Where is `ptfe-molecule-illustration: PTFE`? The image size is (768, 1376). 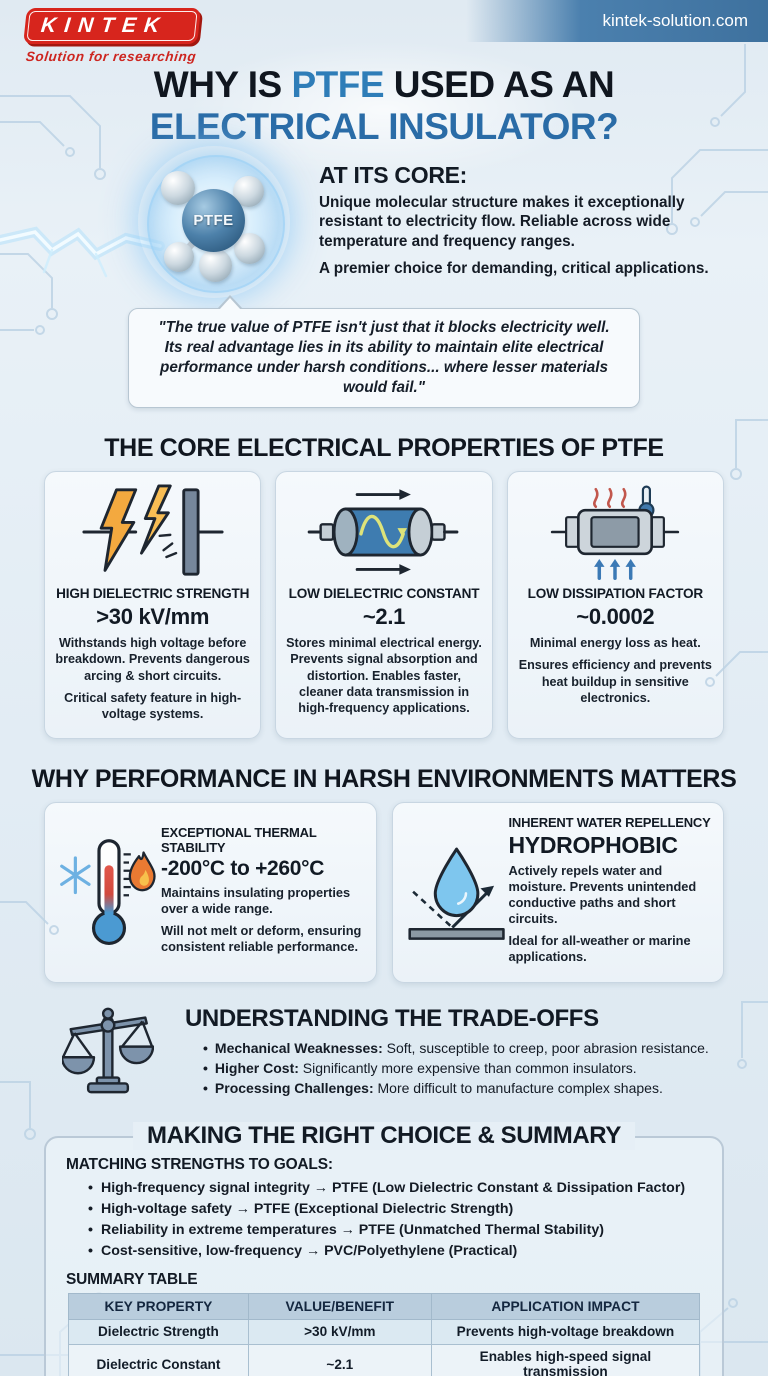
ptfe-molecule-illustration: PTFE is located at coordinates (217, 221).